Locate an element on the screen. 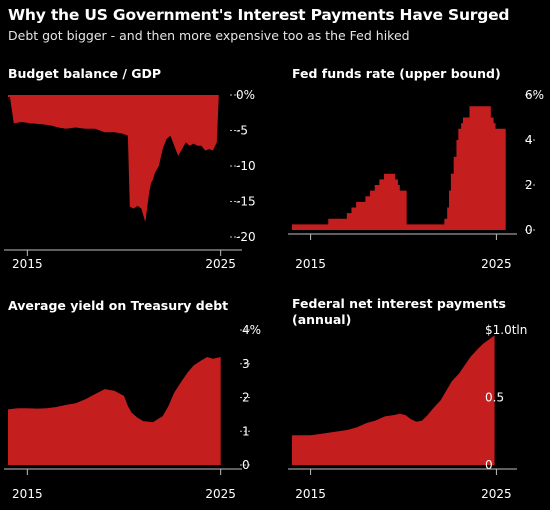 This screenshot has width=550, height=510. y-tick-label: 6% is located at coordinates (534, 95).